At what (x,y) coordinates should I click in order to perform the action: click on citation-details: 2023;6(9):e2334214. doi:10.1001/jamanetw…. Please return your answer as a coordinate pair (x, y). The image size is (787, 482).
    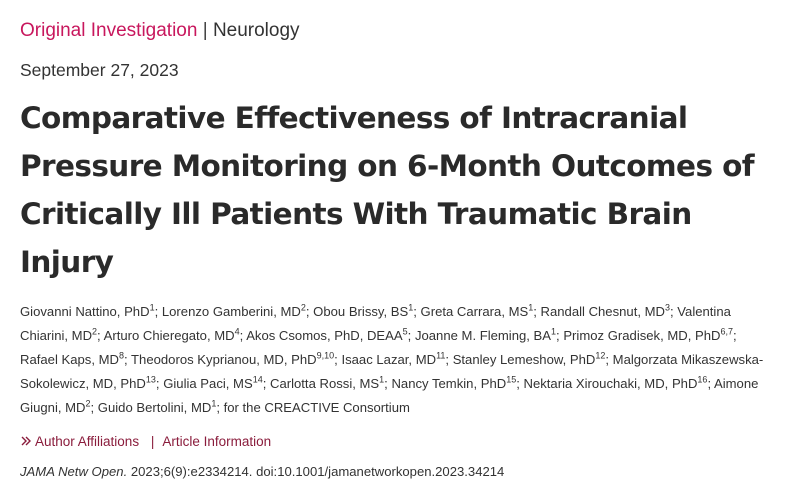
    Looking at the image, I should click on (317, 471).